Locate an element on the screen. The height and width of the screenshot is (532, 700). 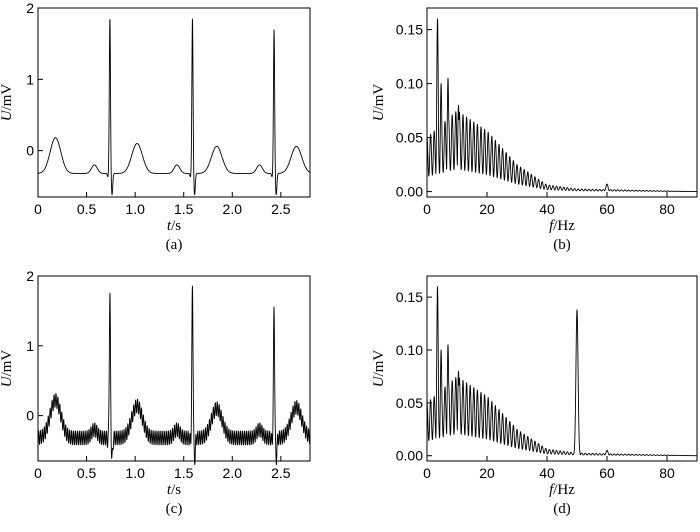
plot-frame-c is located at coordinates (174, 368).